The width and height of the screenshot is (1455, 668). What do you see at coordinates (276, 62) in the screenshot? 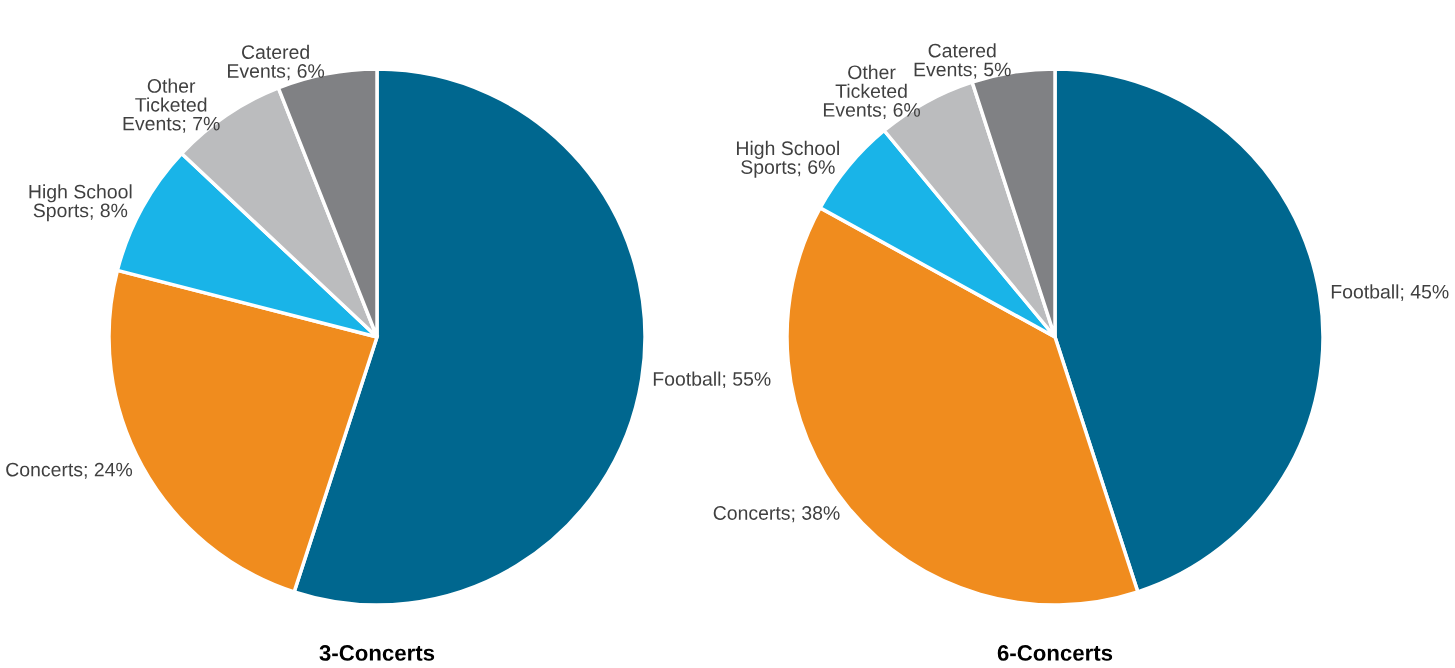
I see `slice-label: Catered Events; 6%` at bounding box center [276, 62].